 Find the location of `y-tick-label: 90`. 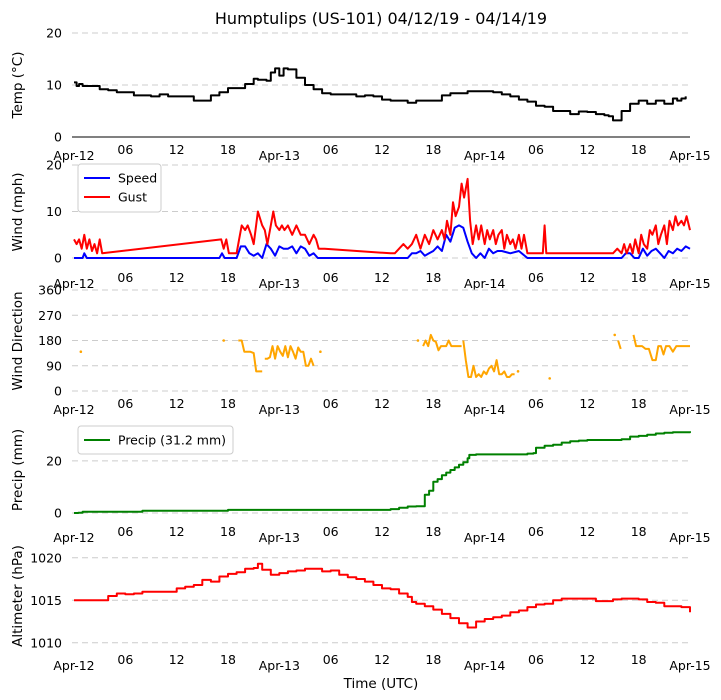

y-tick-label: 90 is located at coordinates (54, 365).